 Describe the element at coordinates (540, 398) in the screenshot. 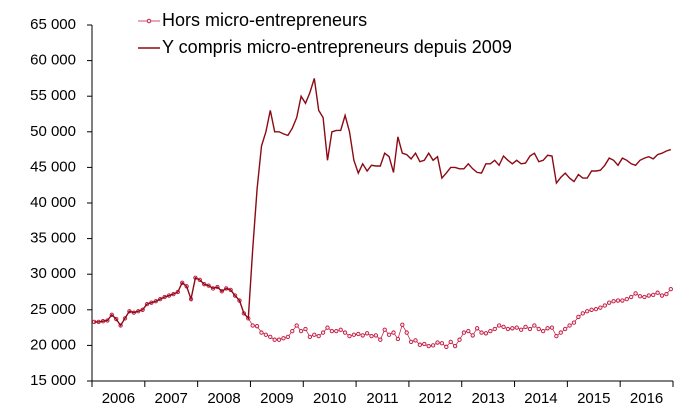

I see `x-tick-label: 2014` at that location.